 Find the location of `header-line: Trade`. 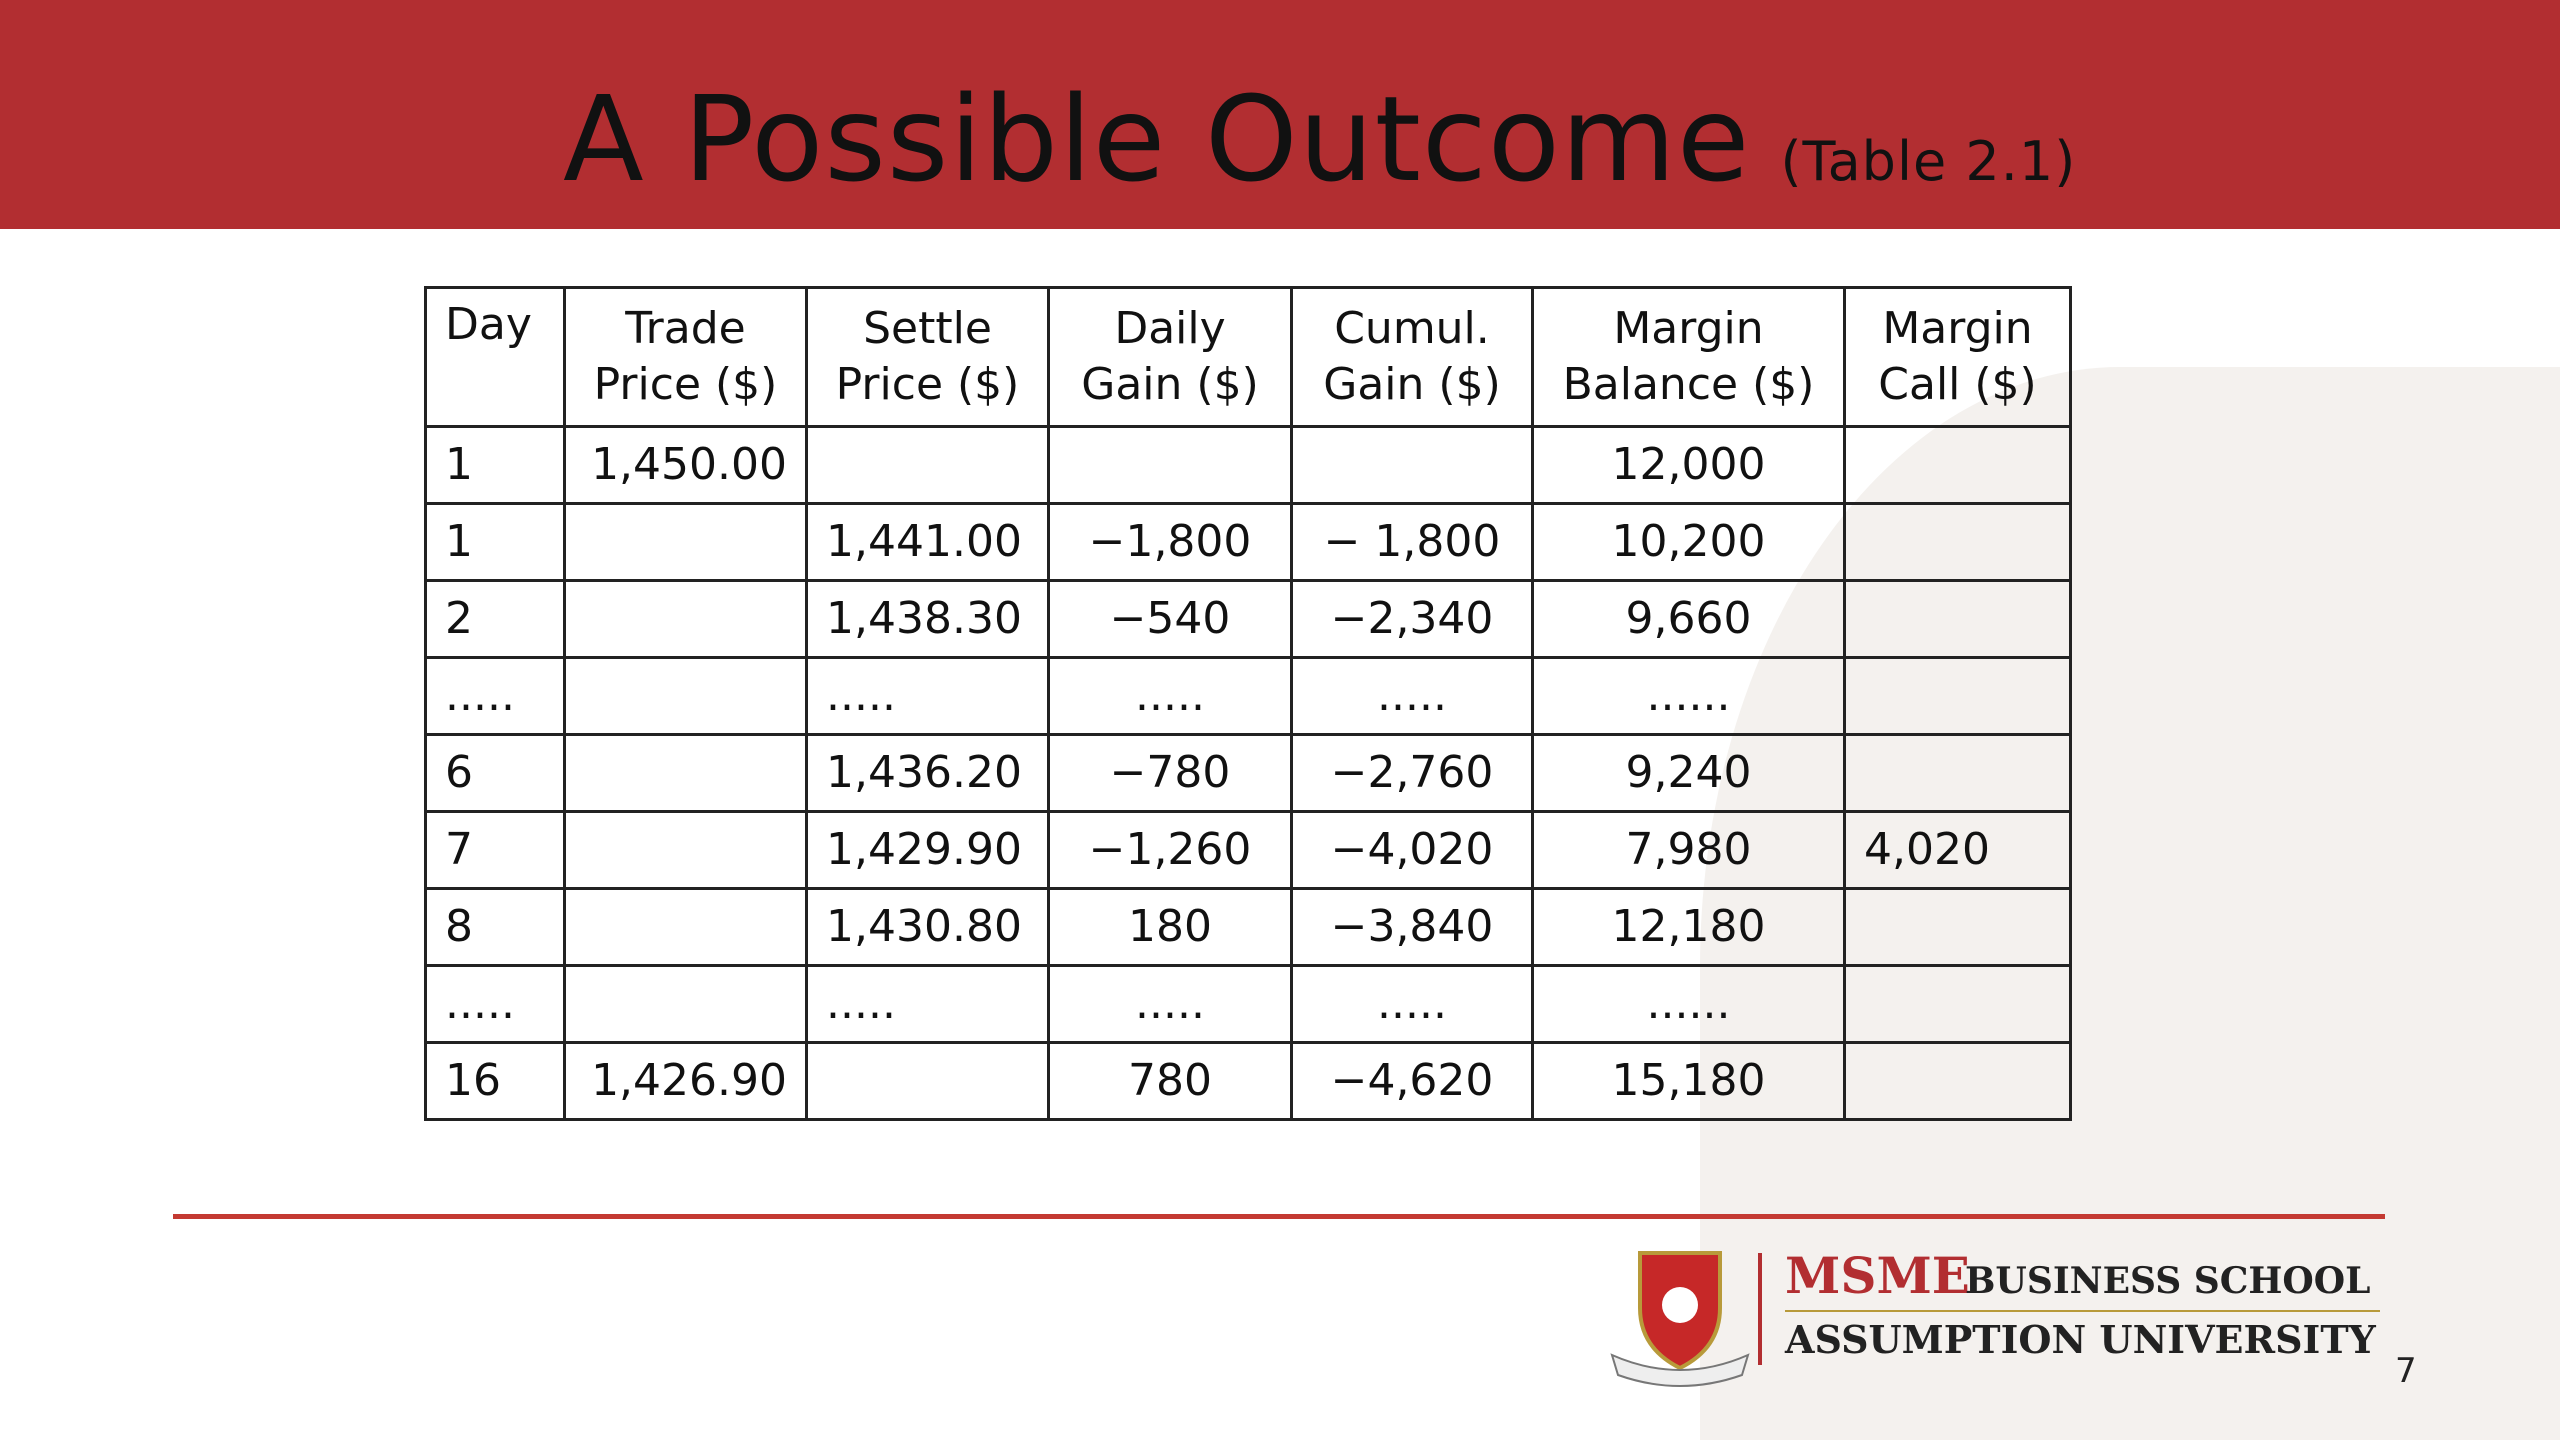

header-line: Trade is located at coordinates (685, 328).